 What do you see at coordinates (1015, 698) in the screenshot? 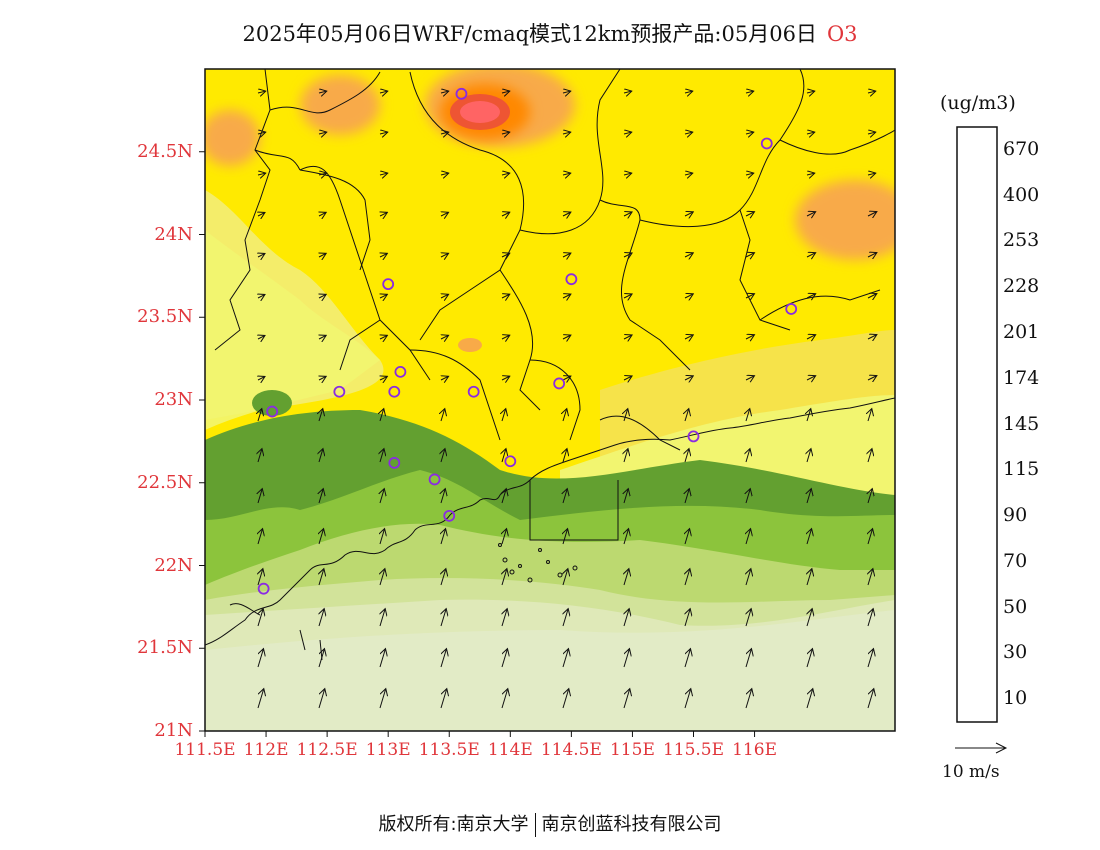
I see `colorbar-label: 10` at bounding box center [1015, 698].